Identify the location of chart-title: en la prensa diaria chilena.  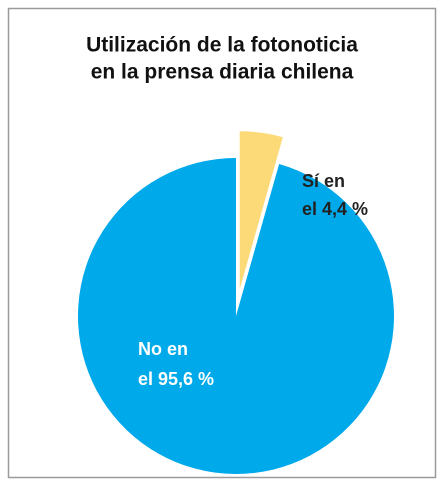
(222, 72).